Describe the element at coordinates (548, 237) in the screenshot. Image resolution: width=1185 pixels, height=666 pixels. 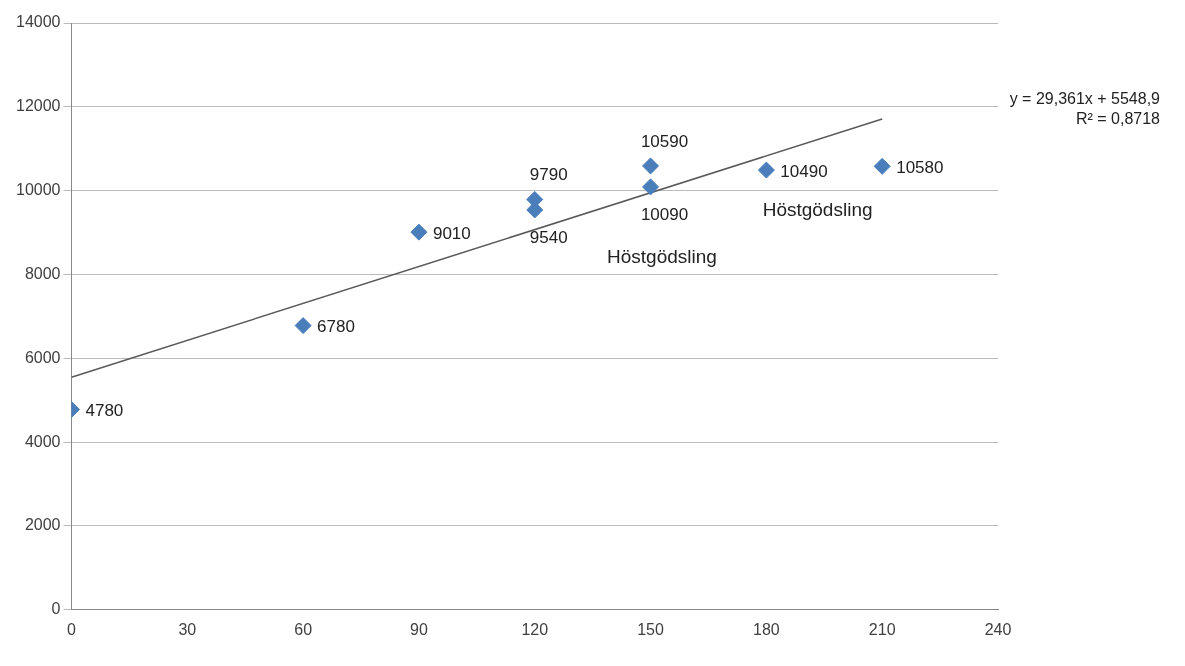
I see `data-label: 9540` at that location.